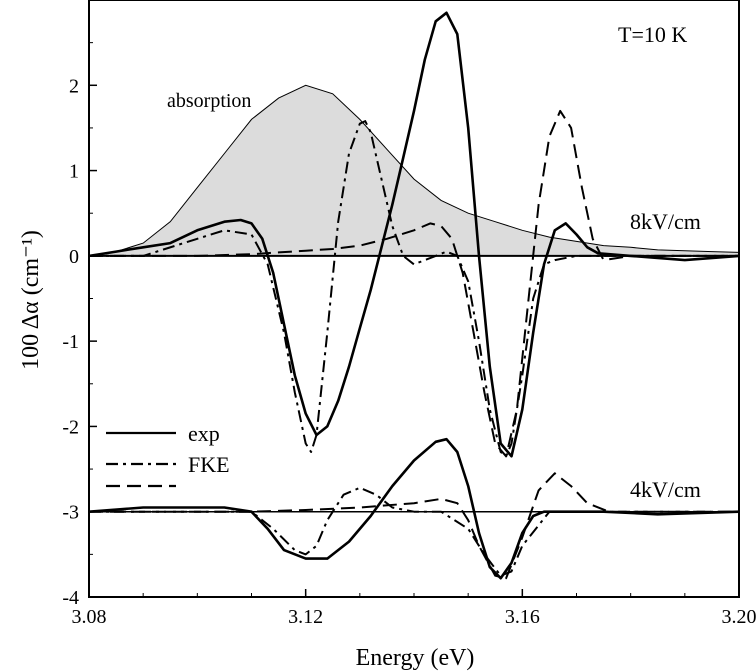  I want to click on x-axis-title: Energy (eV), so click(415, 658).